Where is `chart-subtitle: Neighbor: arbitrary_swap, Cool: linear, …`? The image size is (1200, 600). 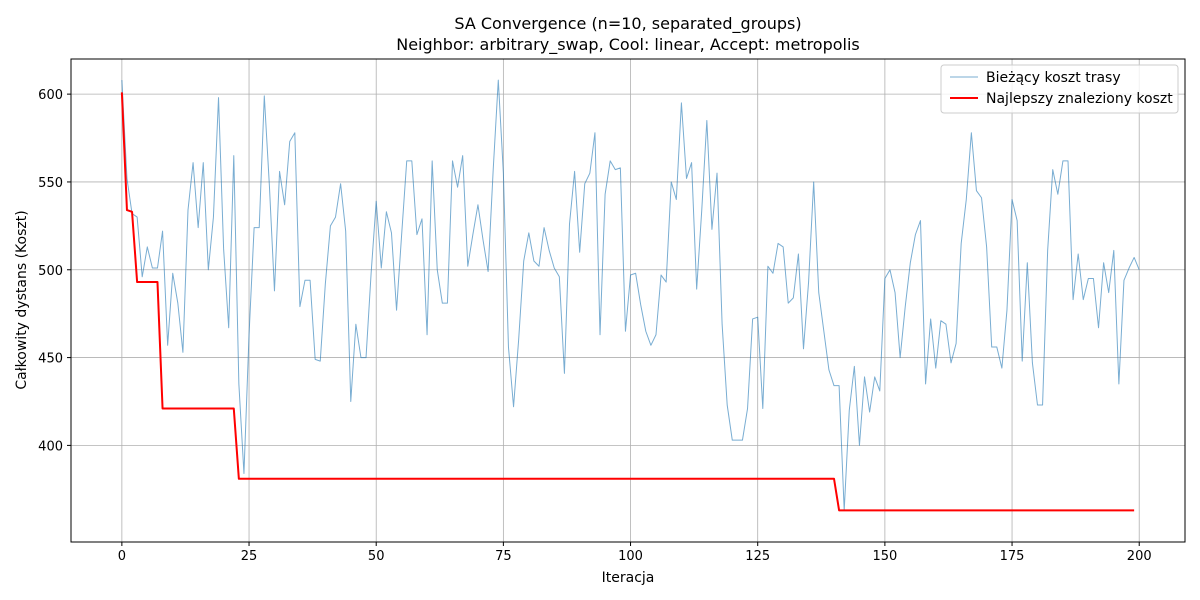 chart-subtitle: Neighbor: arbitrary_swap, Cool: linear, … is located at coordinates (628, 45).